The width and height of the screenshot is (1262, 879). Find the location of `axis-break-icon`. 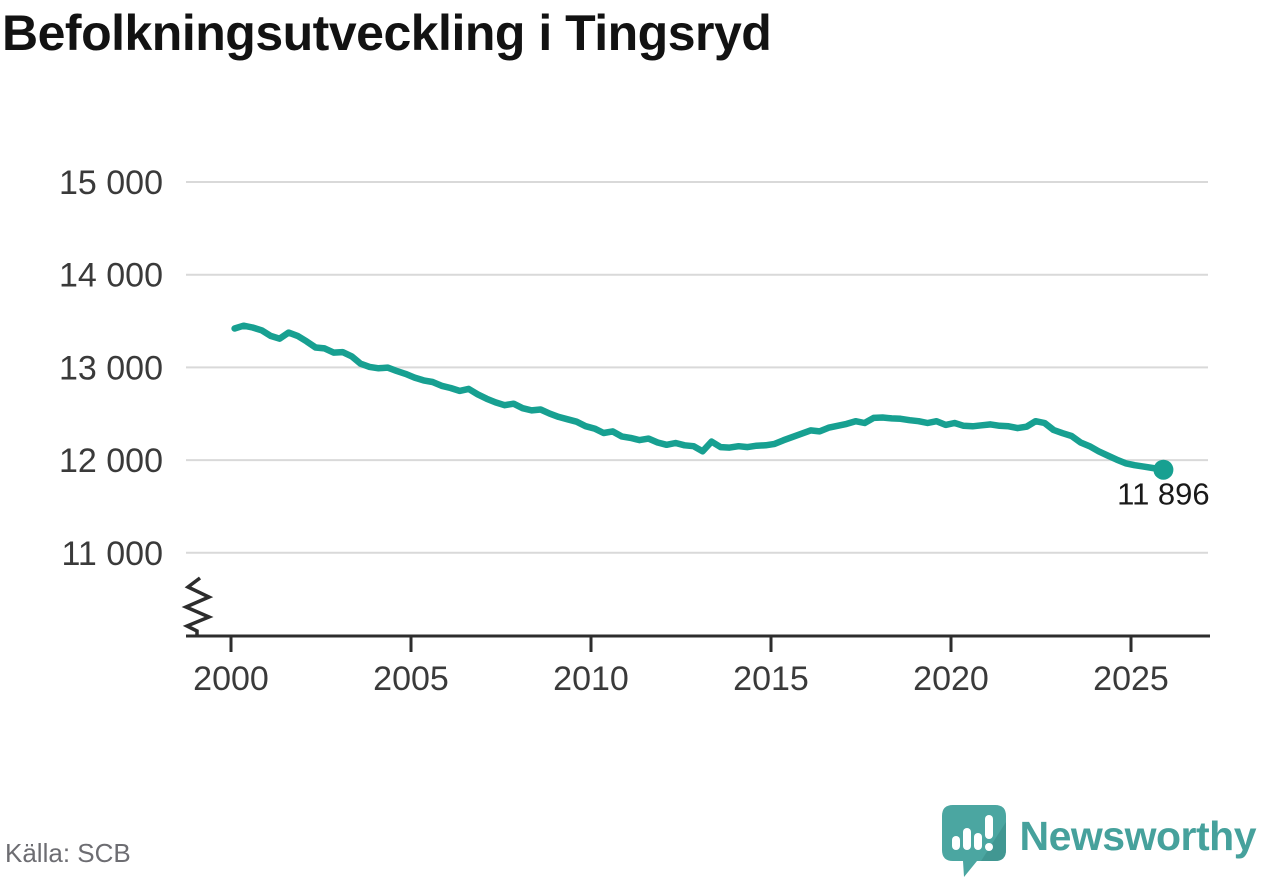

axis-break-icon is located at coordinates (197, 606).